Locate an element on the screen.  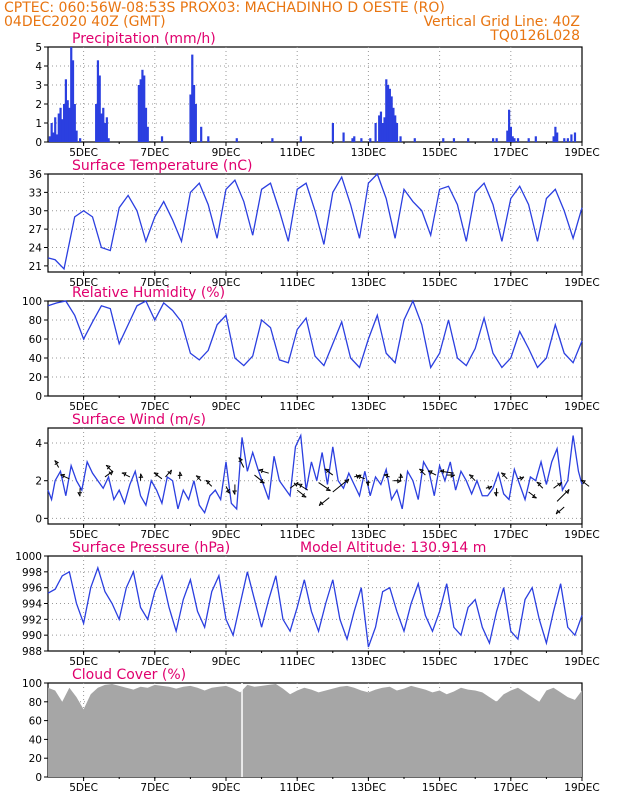
wind-line is located at coordinates (315, 474).